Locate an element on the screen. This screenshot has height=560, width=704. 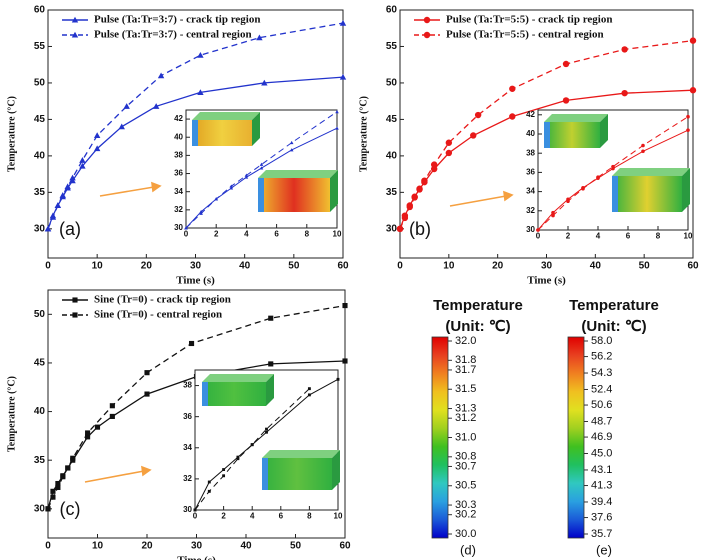
x-axis-label: Time (s) is located at coordinates (195, 281).